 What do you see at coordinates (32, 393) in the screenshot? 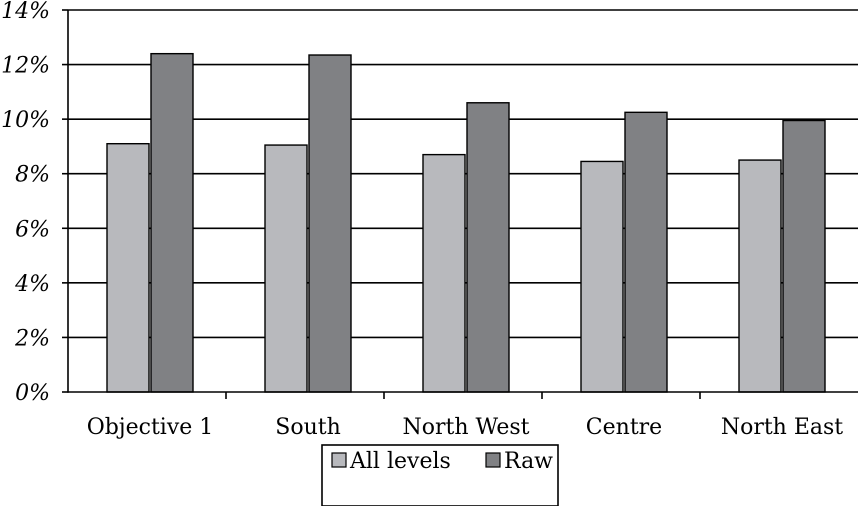
I see `y-tick-label: 0%` at bounding box center [32, 393].